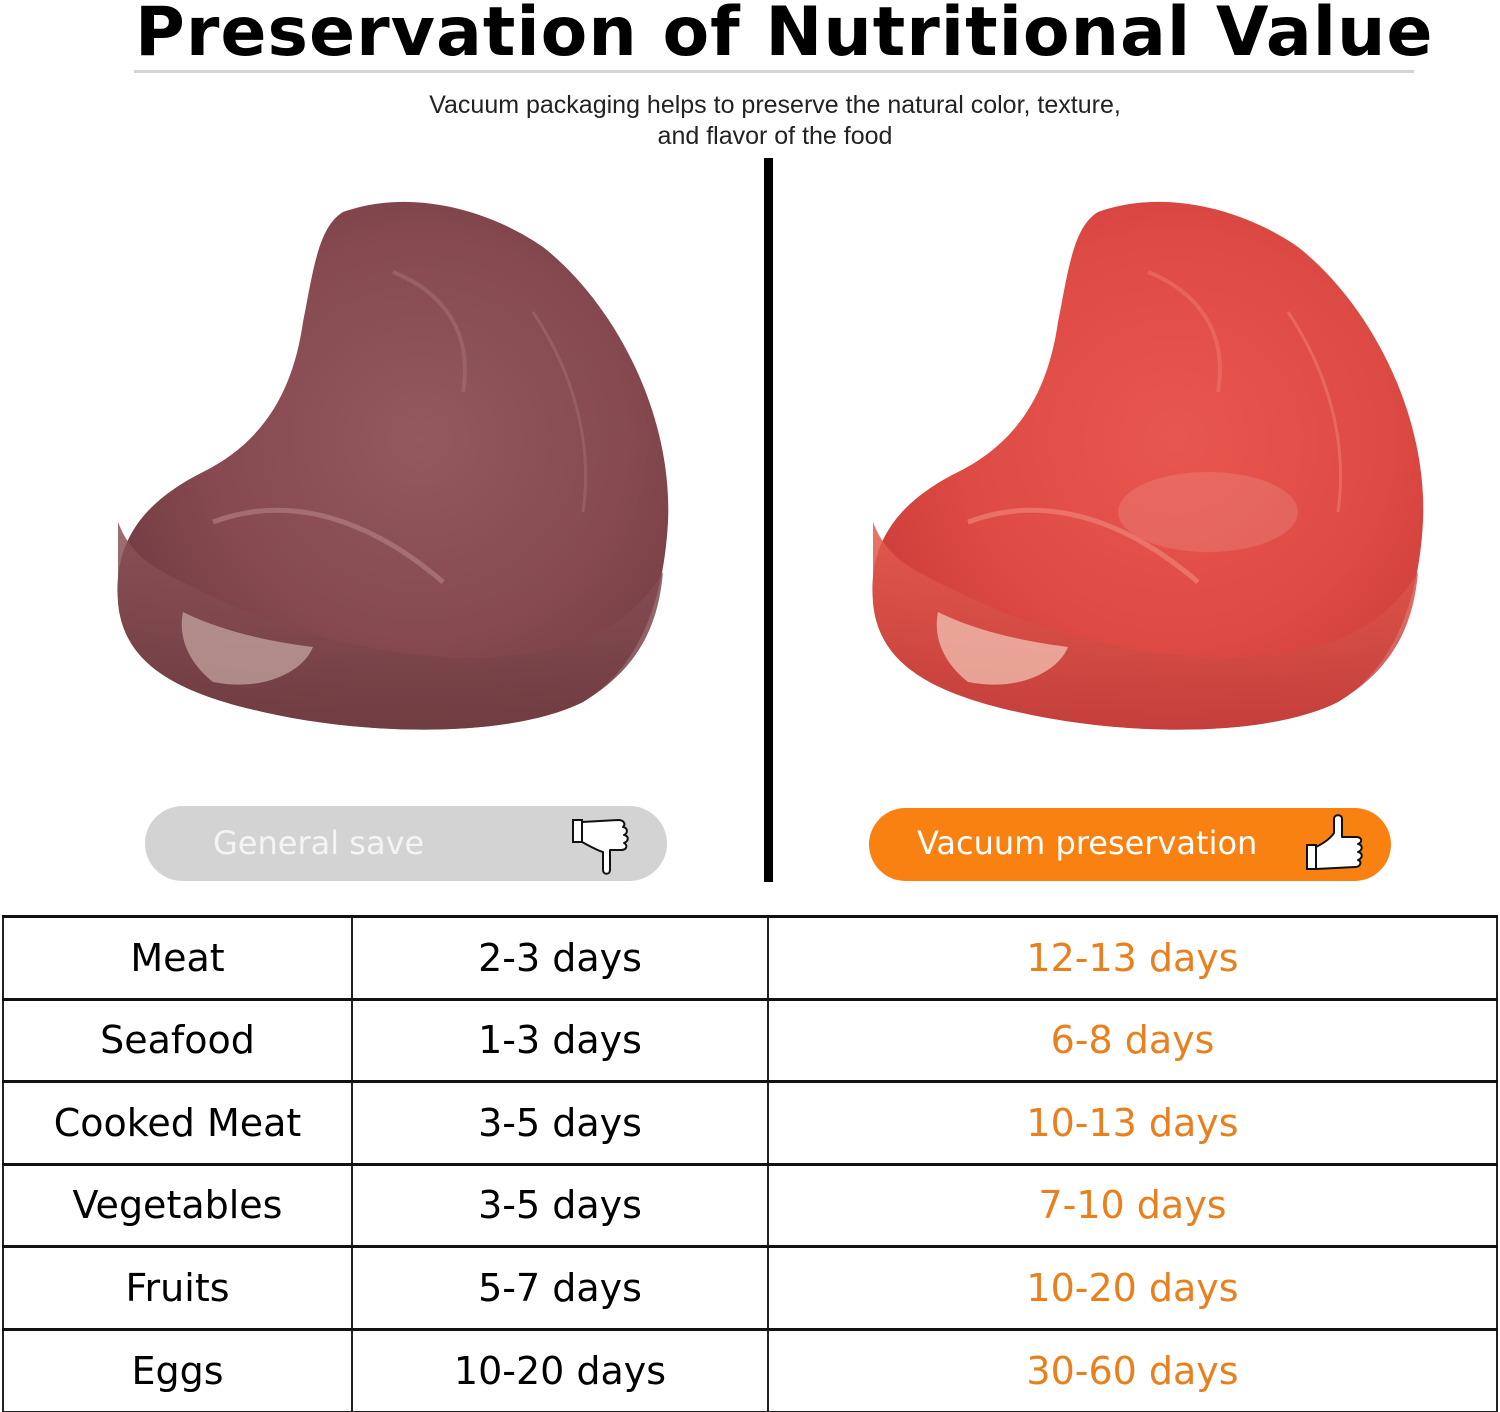 The image size is (1500, 1412). Describe the element at coordinates (768, 520) in the screenshot. I see `comparison-divider` at that location.